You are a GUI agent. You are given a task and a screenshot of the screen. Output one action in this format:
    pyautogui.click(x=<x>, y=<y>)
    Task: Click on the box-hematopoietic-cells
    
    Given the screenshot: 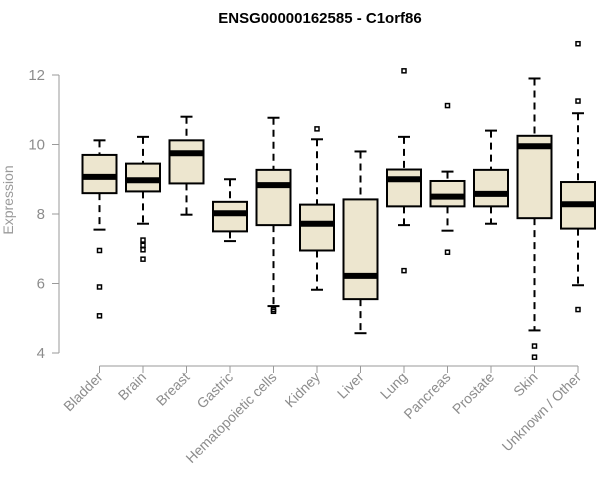 What is the action you would take?
    pyautogui.click(x=273, y=215)
    